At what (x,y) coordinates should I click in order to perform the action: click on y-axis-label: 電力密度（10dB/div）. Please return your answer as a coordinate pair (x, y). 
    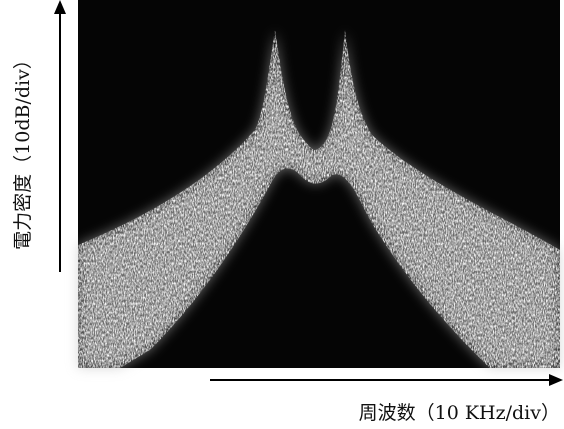
    Looking at the image, I should click on (23, 150).